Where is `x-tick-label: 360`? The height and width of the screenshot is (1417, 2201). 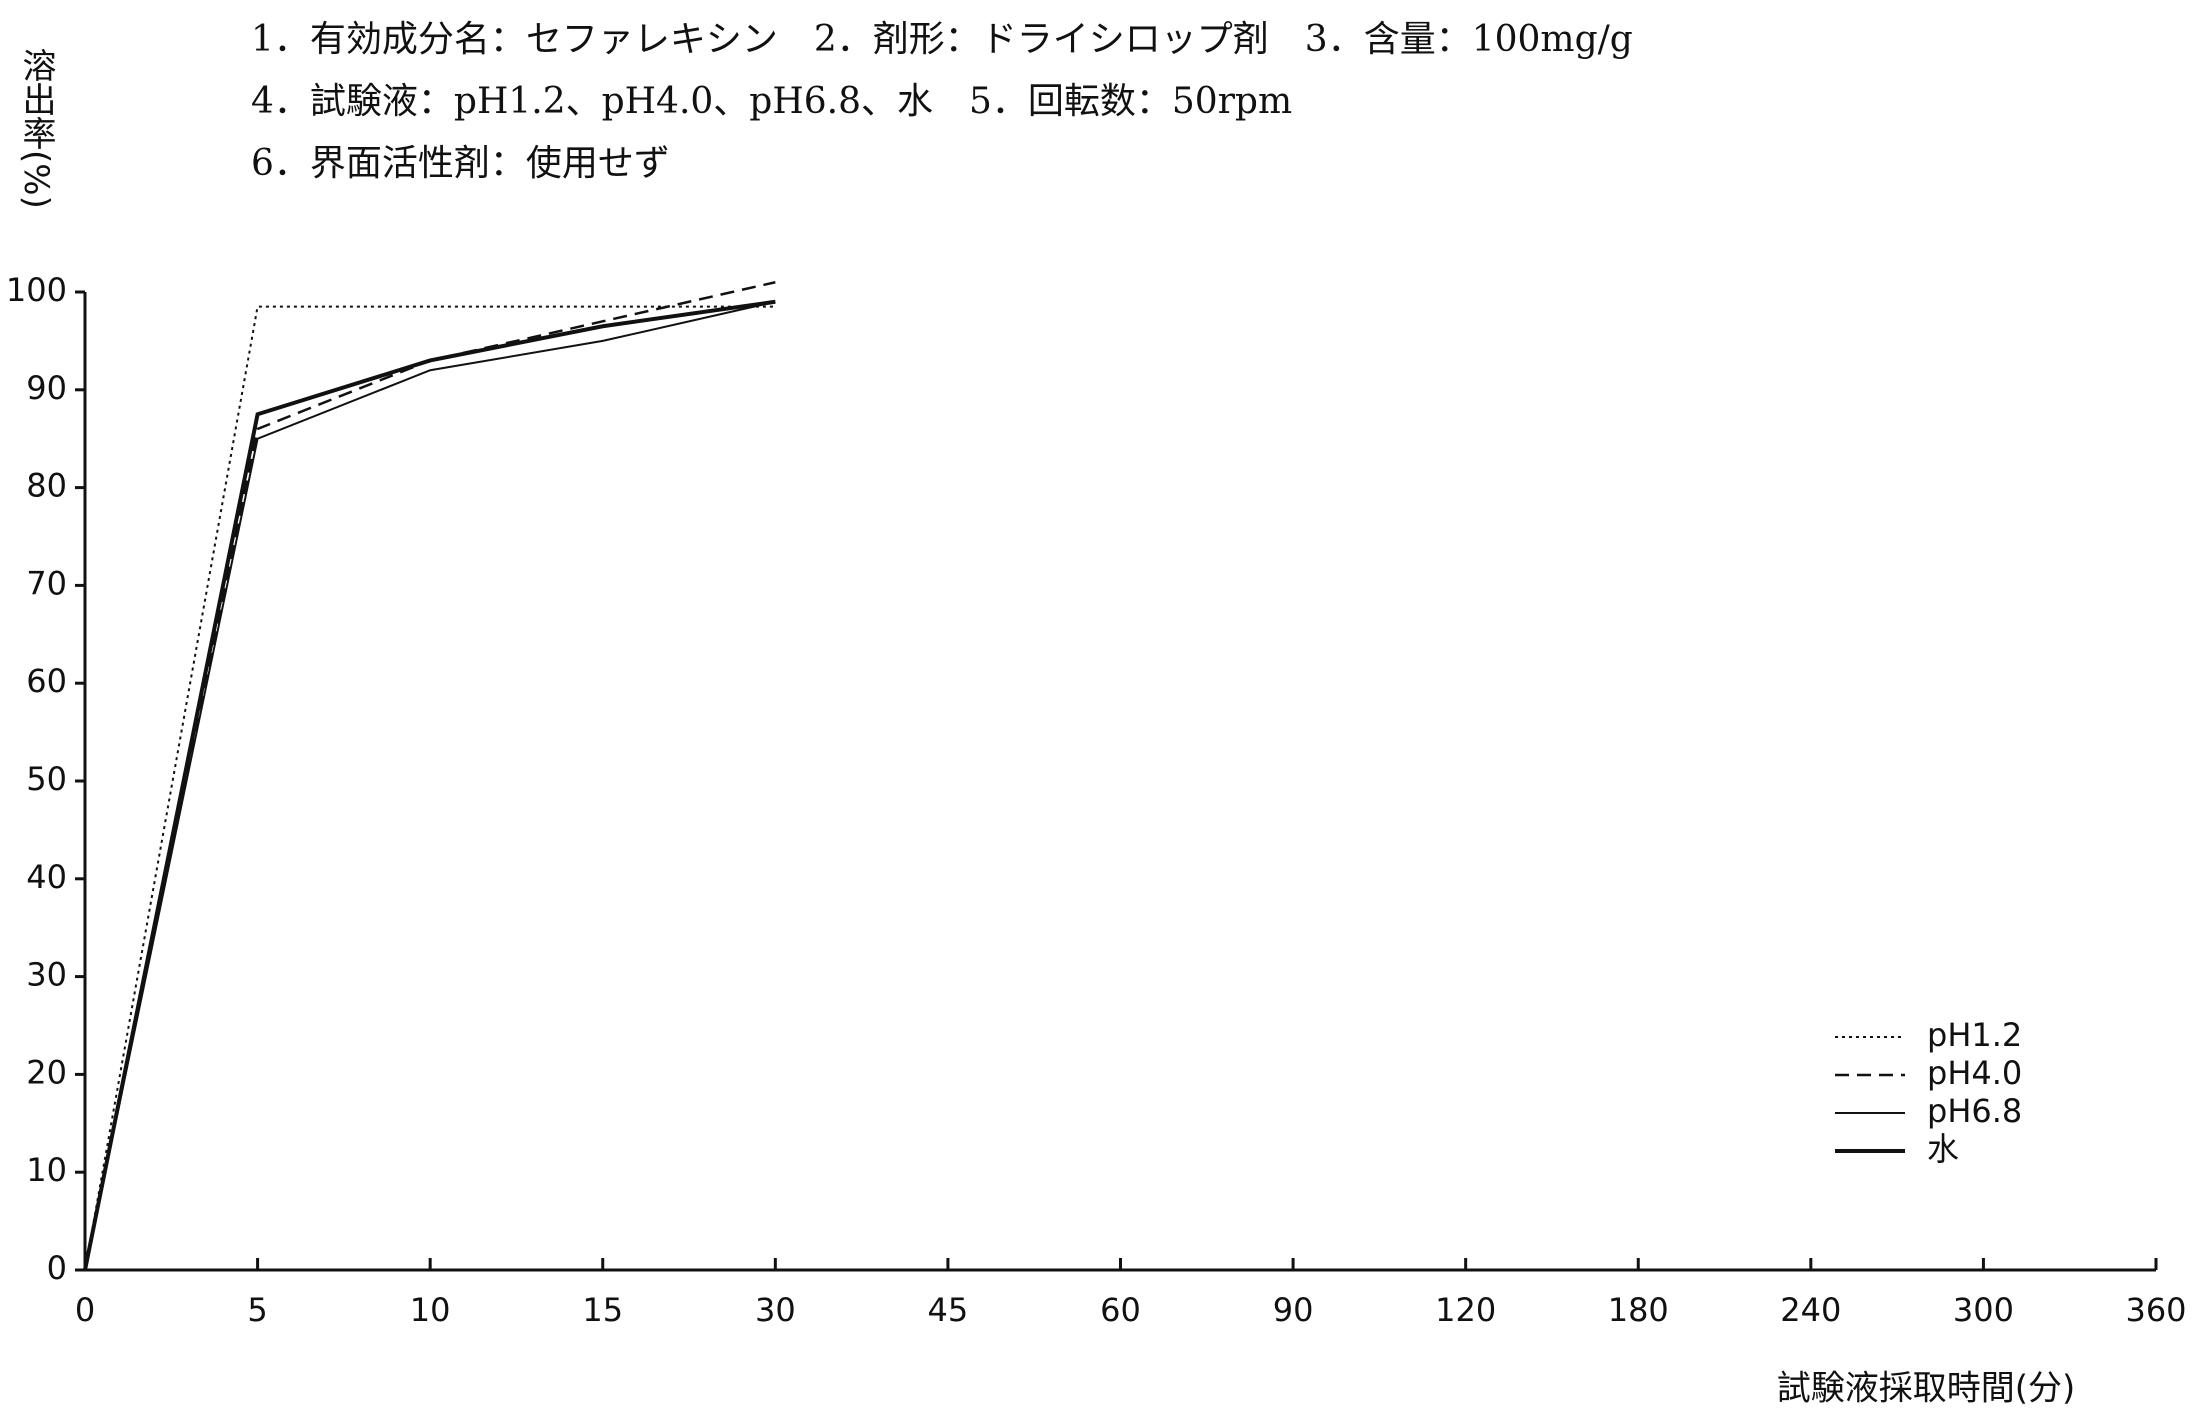 x-tick-label: 360 is located at coordinates (2155, 1310).